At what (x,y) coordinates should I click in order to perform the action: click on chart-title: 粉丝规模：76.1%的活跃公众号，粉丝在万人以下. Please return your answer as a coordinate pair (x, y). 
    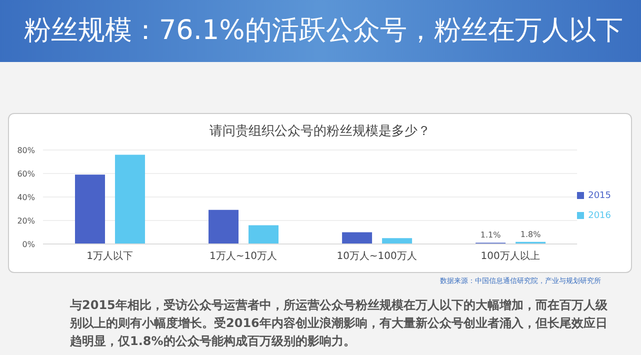
    Looking at the image, I should click on (323, 31).